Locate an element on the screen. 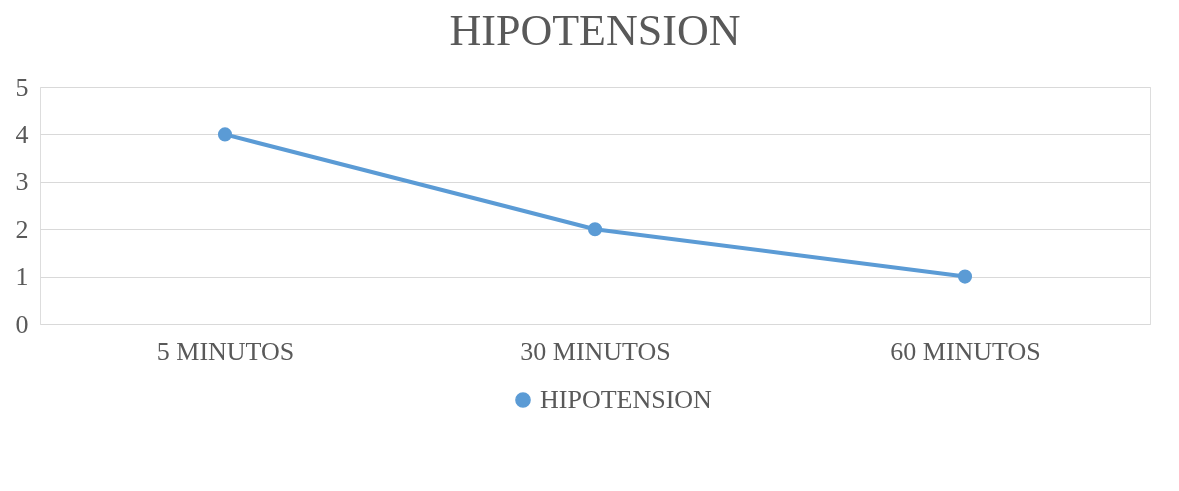  chart-title: HIPOTENSION is located at coordinates (595, 30).